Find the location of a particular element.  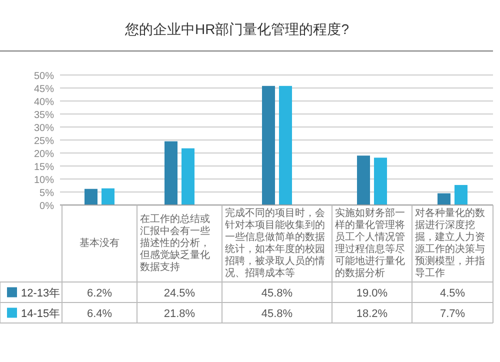

y-tick-label: 30% is located at coordinates (44, 128).